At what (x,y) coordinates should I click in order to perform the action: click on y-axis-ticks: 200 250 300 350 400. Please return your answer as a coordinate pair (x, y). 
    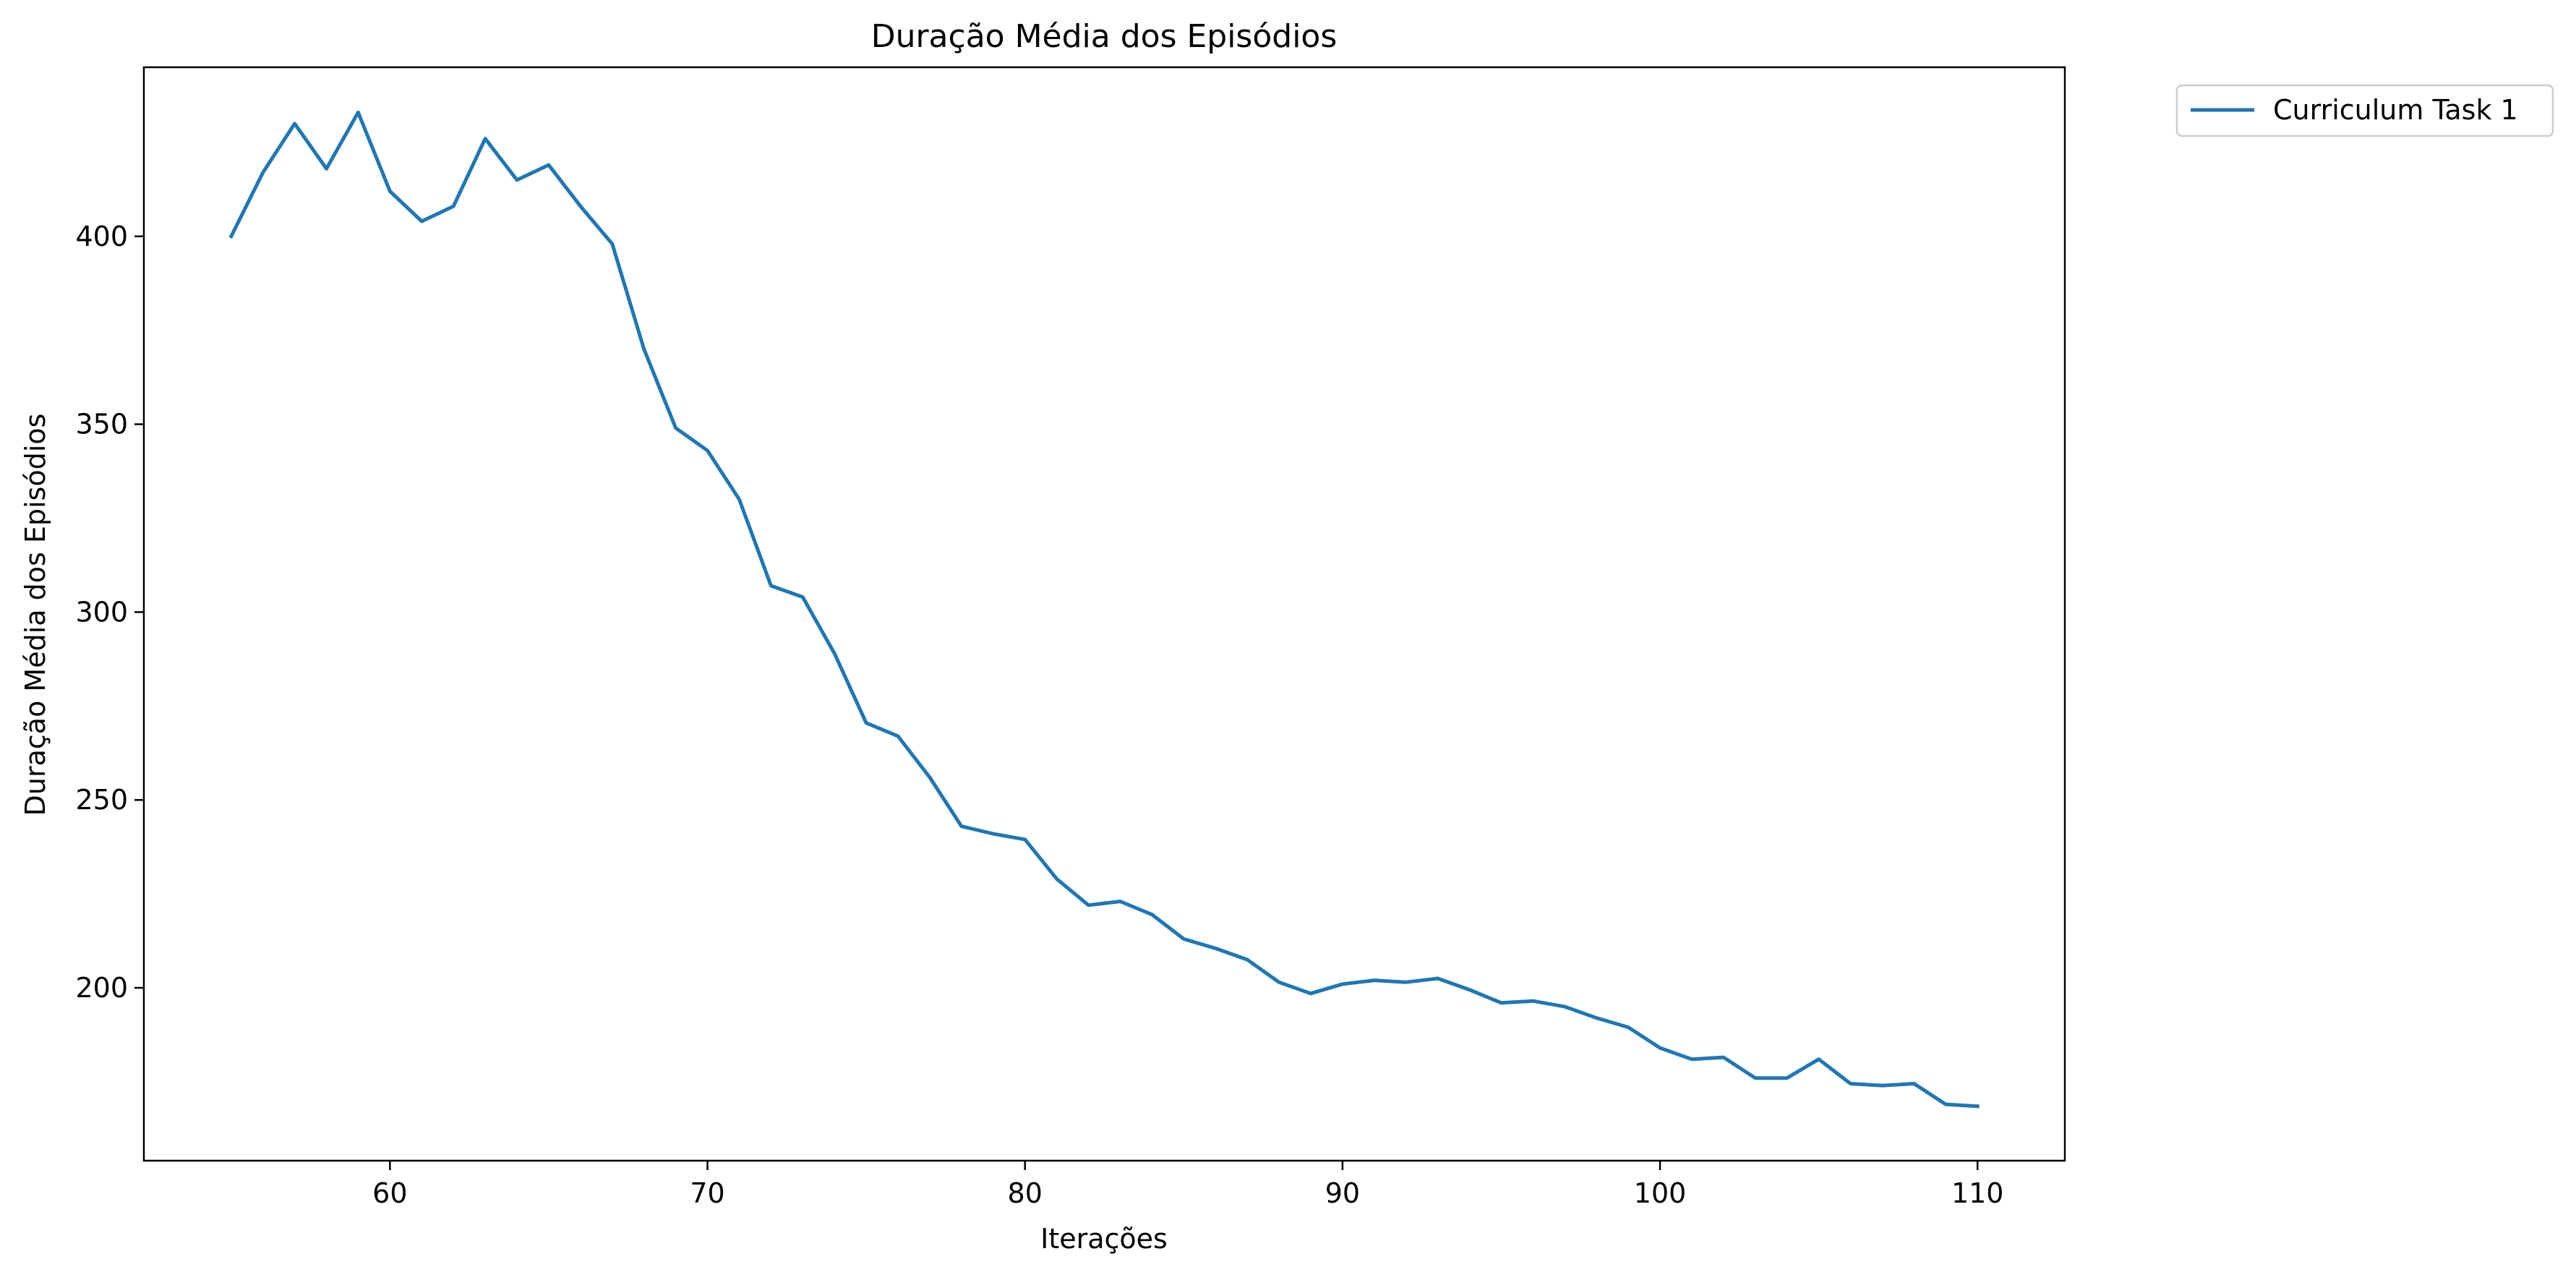
    Looking at the image, I should click on (109, 612).